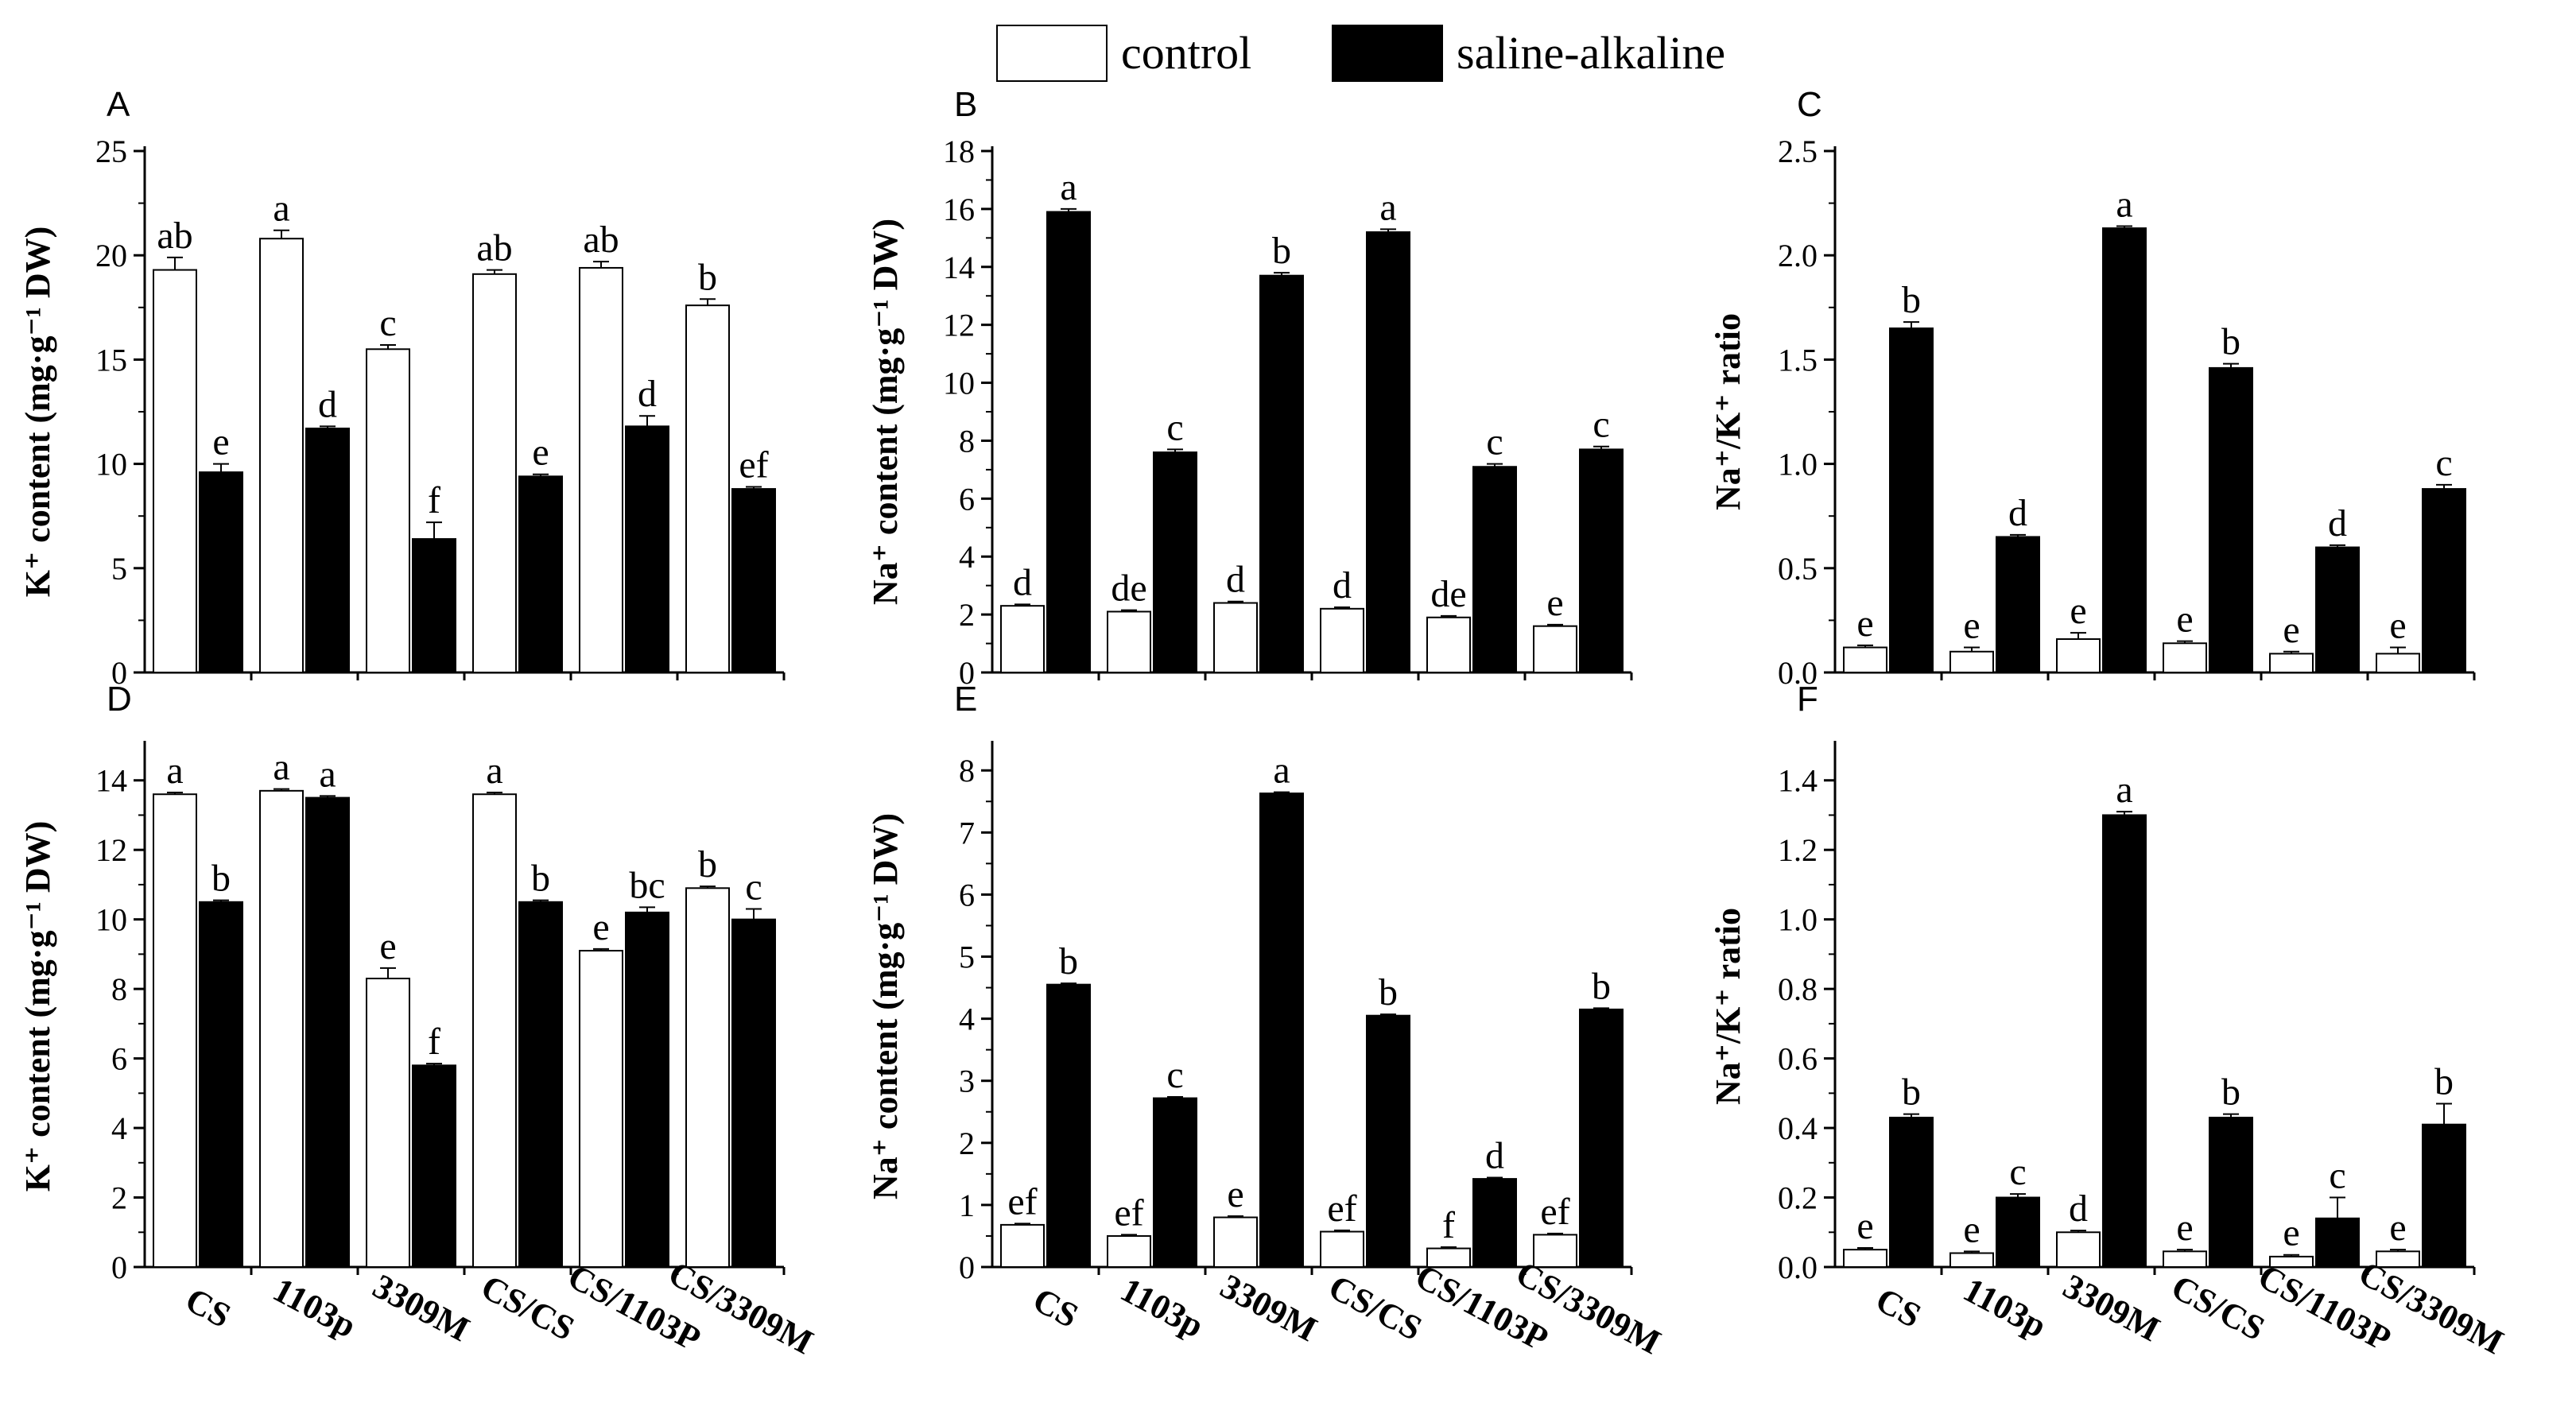  I want to click on y-tick-label: 14, so click(959, 267).